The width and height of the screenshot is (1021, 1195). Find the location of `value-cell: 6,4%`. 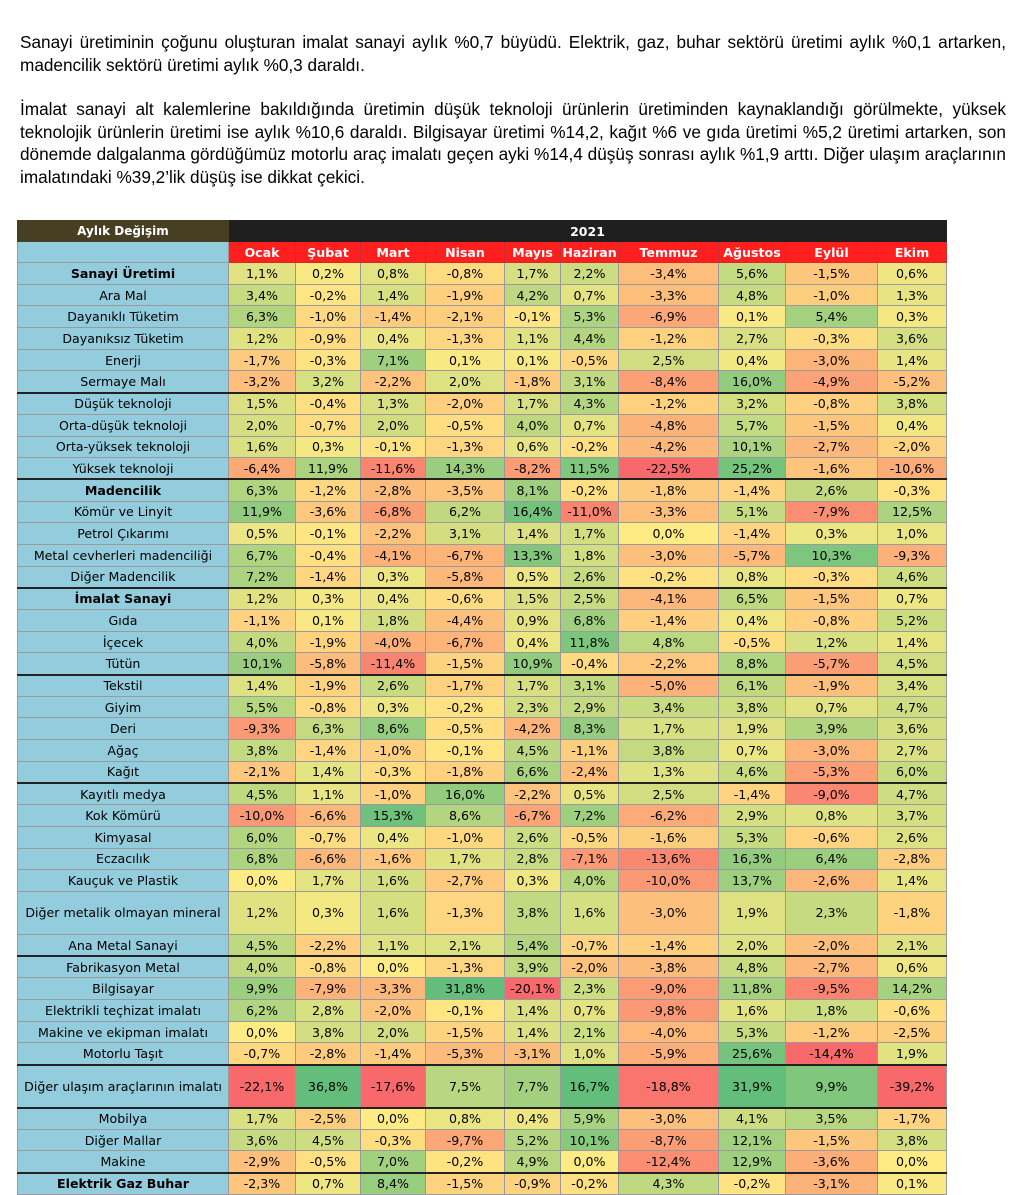

value-cell: 6,4% is located at coordinates (831, 859).